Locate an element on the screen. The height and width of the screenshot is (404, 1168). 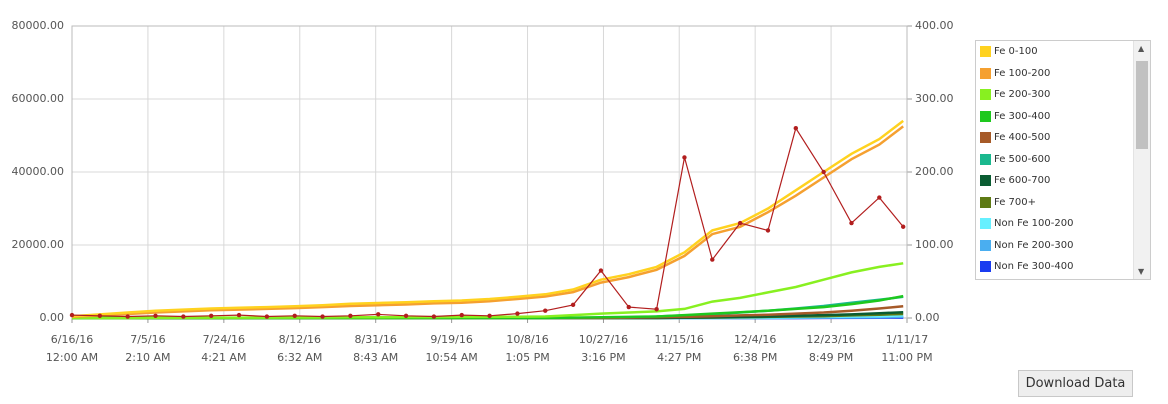
scroll-down: ▼ is located at coordinates (1141, 271).